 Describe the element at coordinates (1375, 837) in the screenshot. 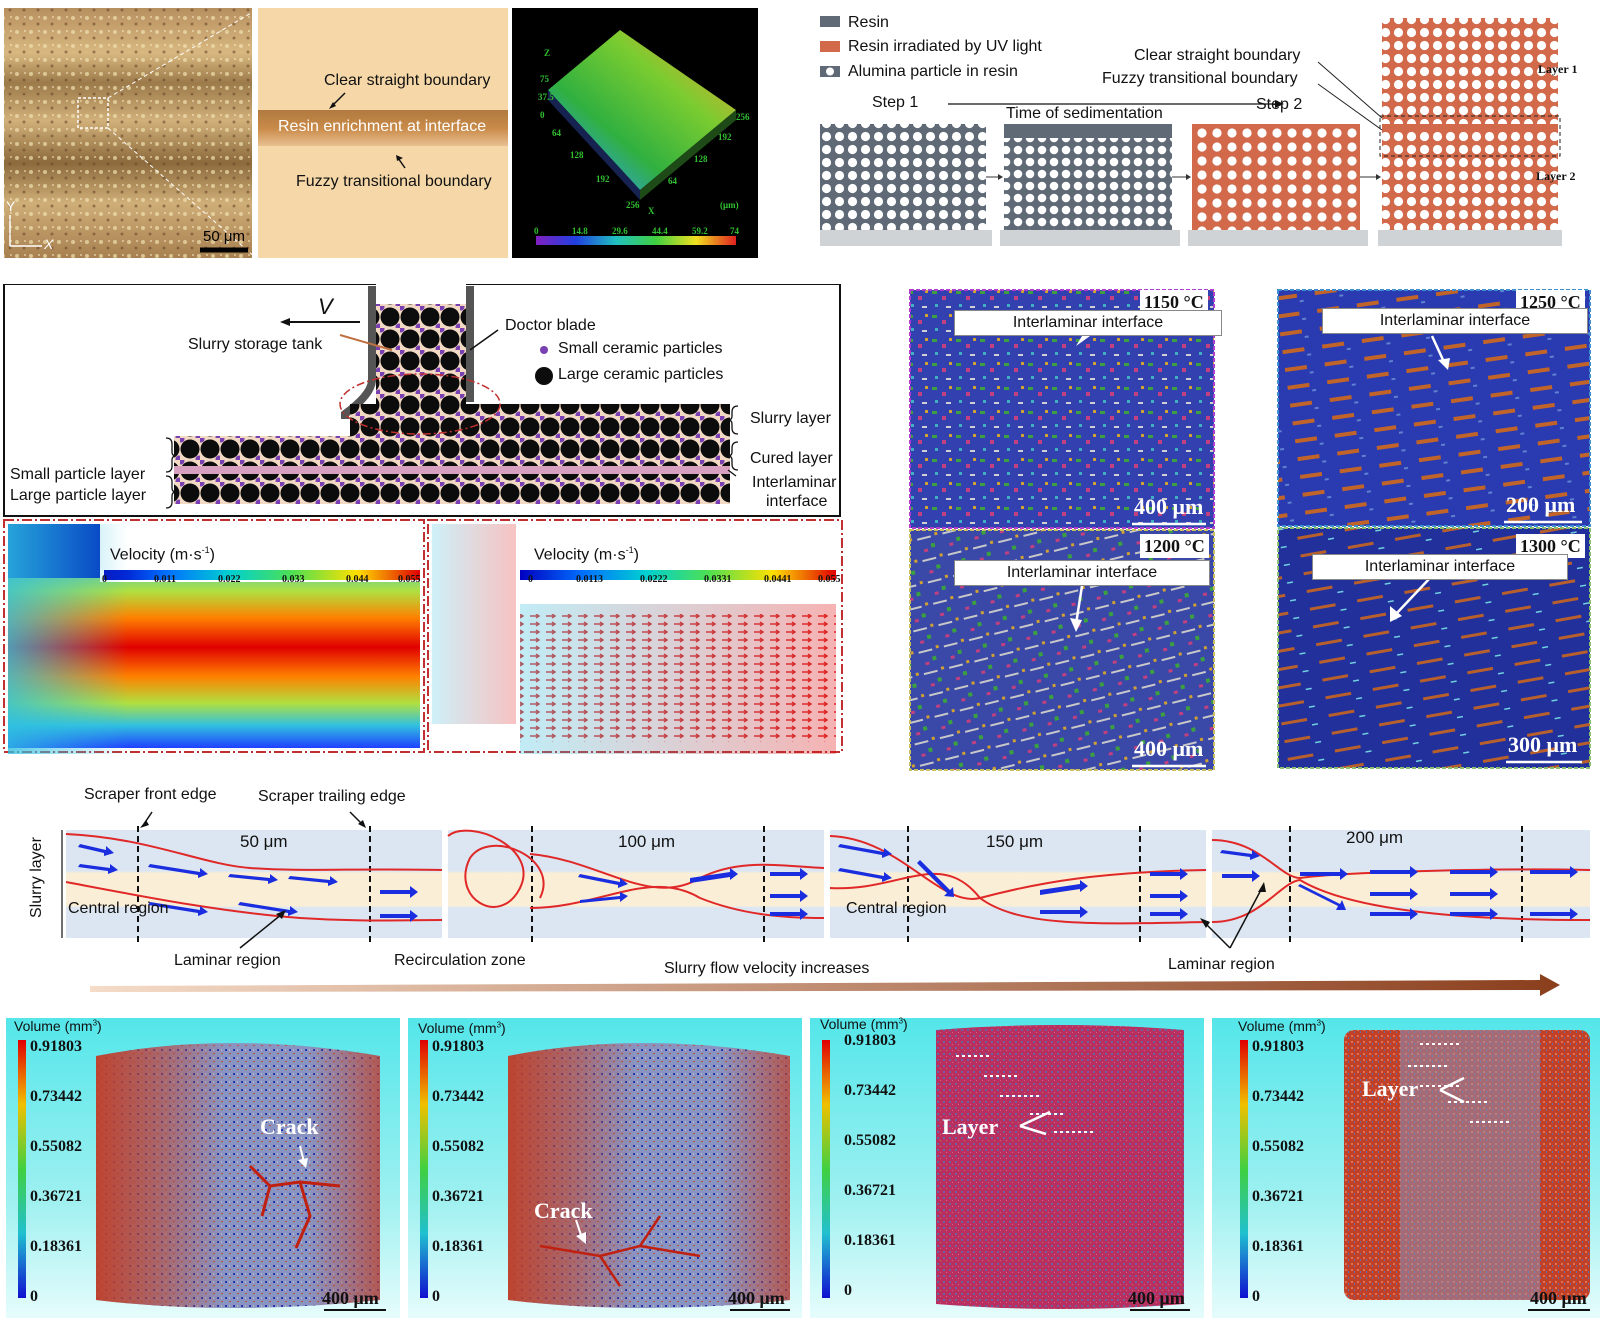

I see `size-200: 200 μm` at that location.